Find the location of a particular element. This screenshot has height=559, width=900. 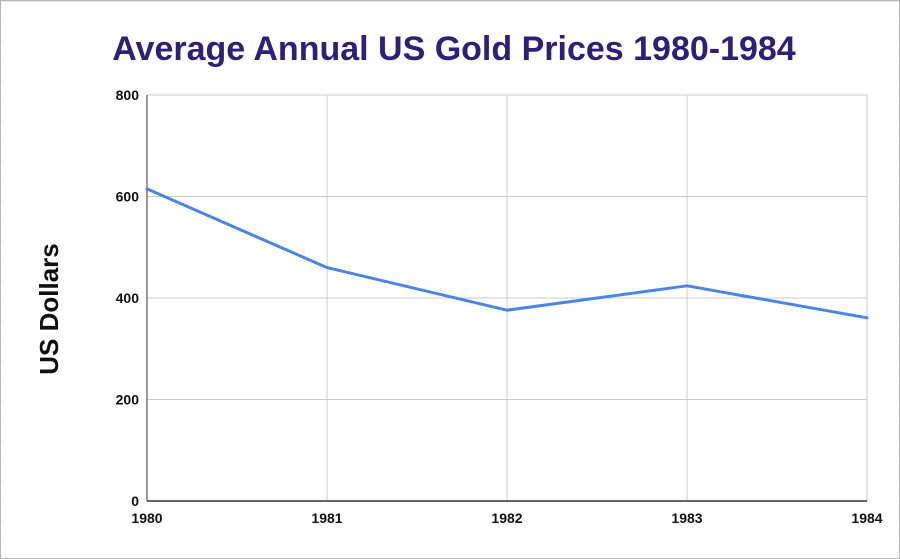

x-tick-label: 1983 is located at coordinates (686, 518).